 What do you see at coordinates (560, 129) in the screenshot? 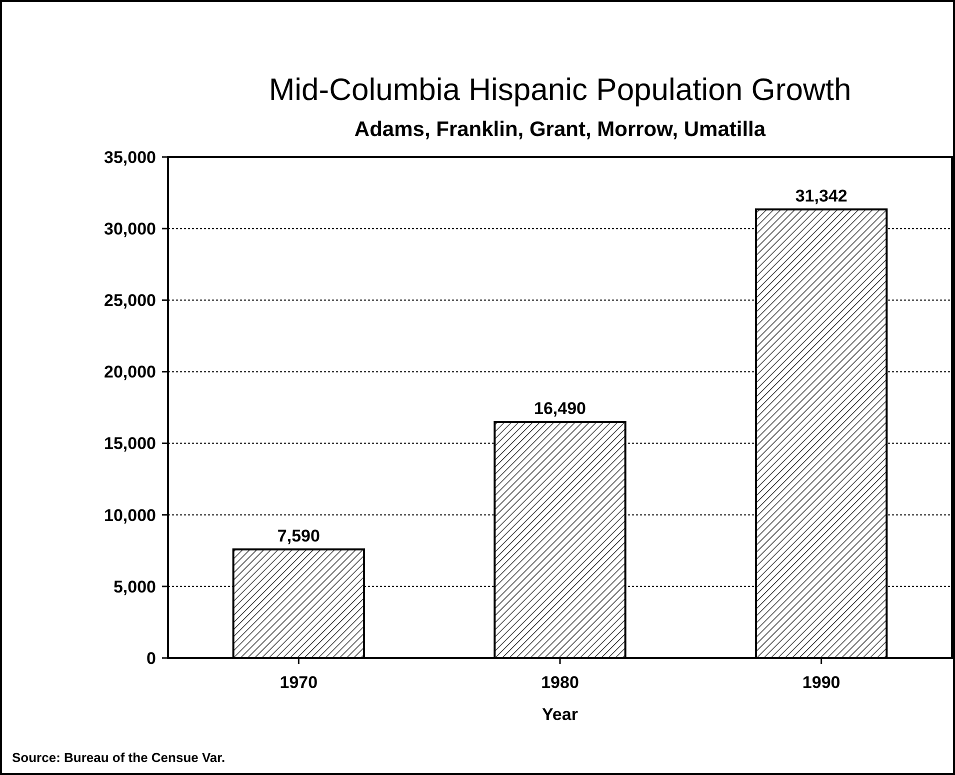
I see `chart-subtitle: Adams, Franklin, Grant, Morrow, Umatilla` at bounding box center [560, 129].